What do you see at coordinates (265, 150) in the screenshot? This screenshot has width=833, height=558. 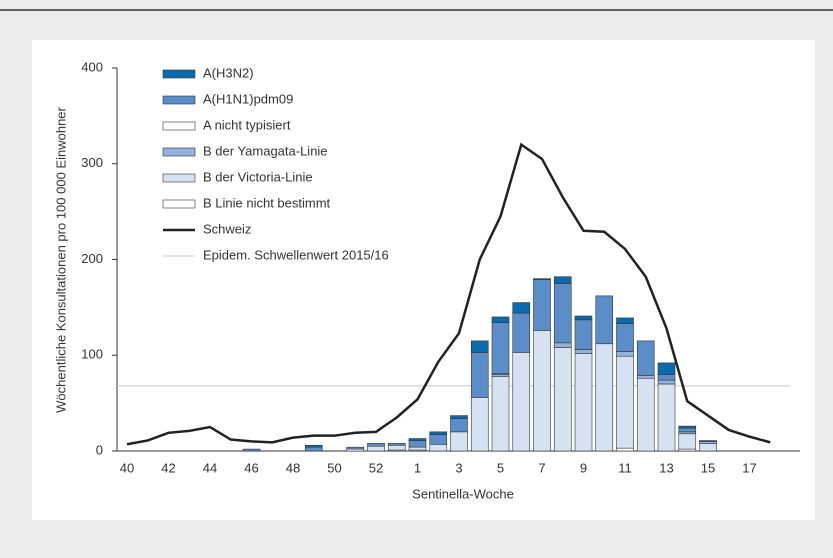 I see `legend-label: B der Yamagata-Linie` at bounding box center [265, 150].